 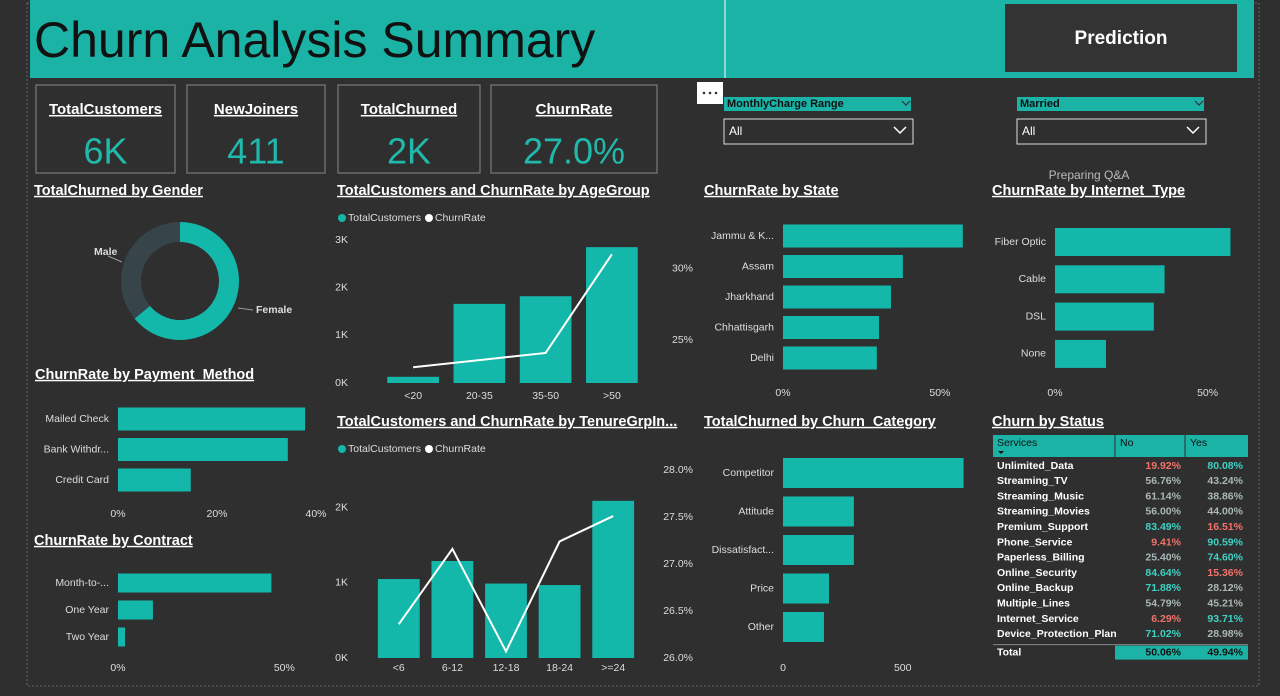 What do you see at coordinates (1225, 619) in the screenshot?
I see `cell-yes: 93.71%` at bounding box center [1225, 619].